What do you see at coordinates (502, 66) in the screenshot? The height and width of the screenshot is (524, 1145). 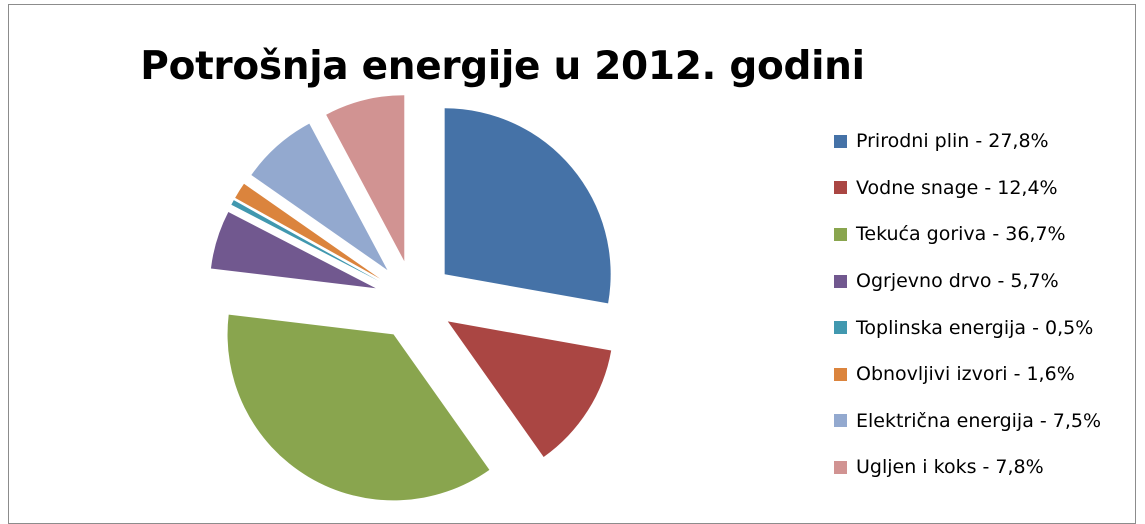 I see `chart-title: Potrošnja energije u 2012. godini` at bounding box center [502, 66].